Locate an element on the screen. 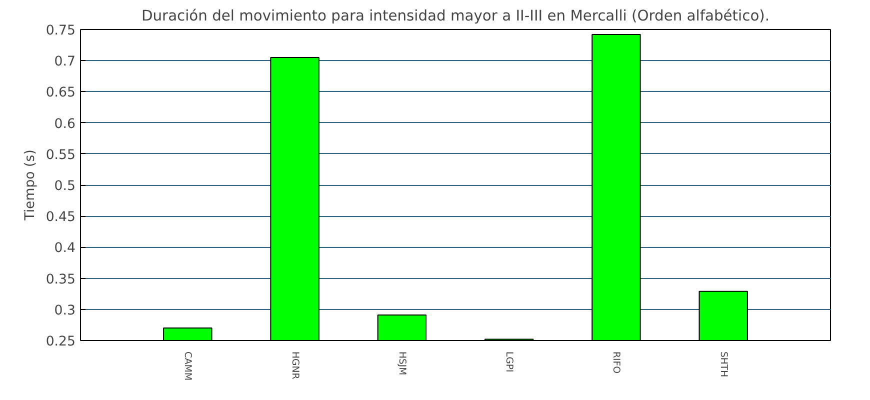 The width and height of the screenshot is (870, 400). y-tick-label: 0.6 is located at coordinates (65, 124).